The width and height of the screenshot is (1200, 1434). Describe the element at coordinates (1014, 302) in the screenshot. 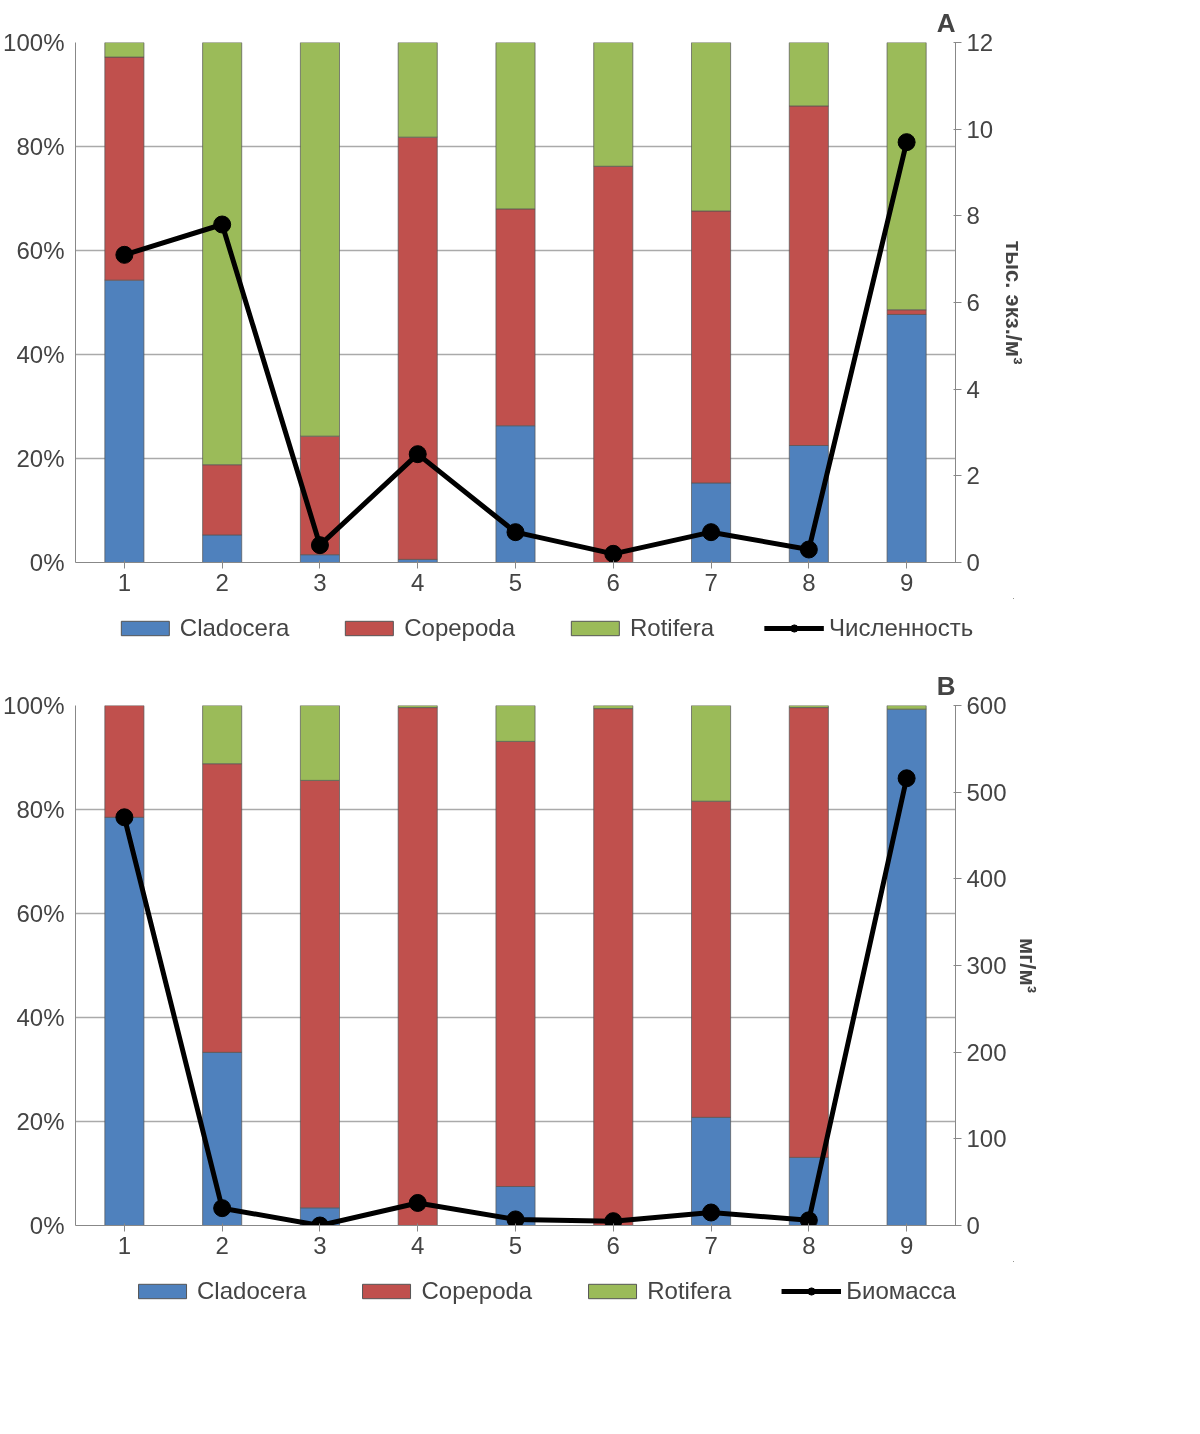

I see `y2-axis-title: тыс. экз./м³` at that location.